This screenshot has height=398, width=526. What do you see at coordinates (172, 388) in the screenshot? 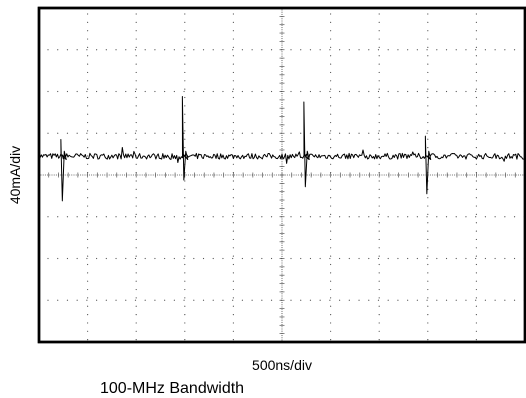
I see `caption-text: 100-MHz Bandwidth` at bounding box center [172, 388].